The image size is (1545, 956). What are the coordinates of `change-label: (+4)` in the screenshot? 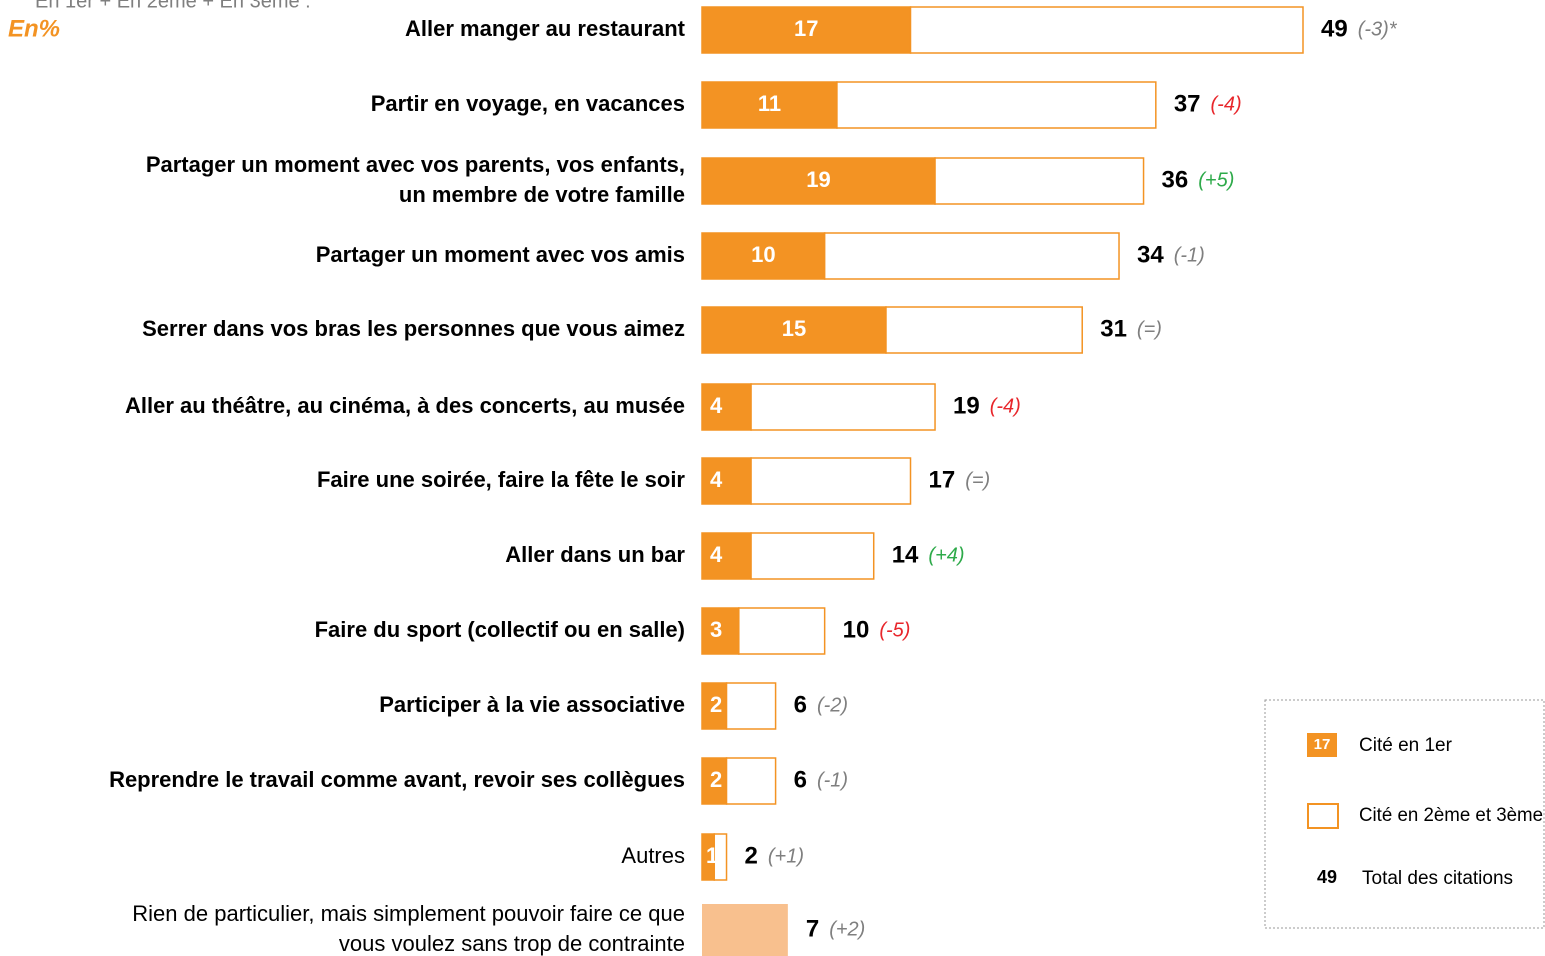 It's located at (946, 555).